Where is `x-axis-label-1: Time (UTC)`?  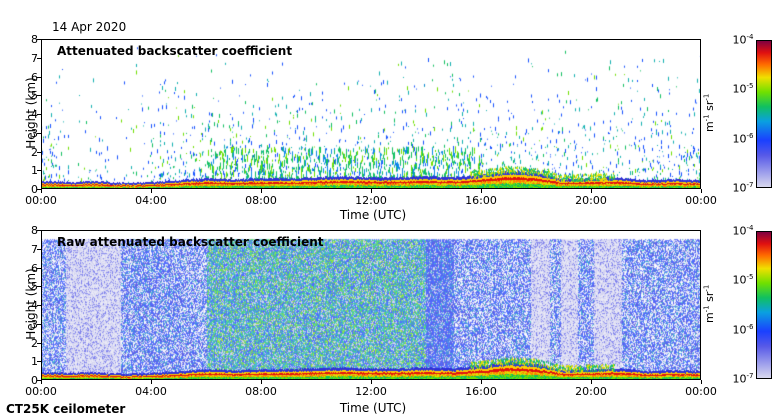 x-axis-label-1: Time (UTC) is located at coordinates (373, 215).